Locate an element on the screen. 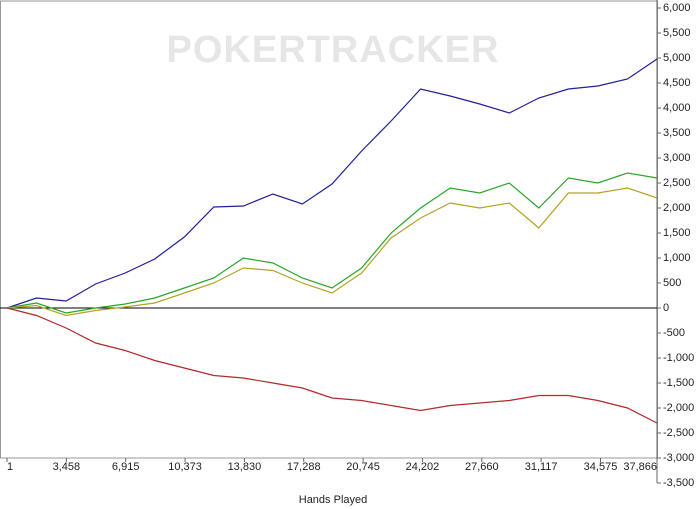 This screenshot has height=509, width=700. x-tick-label: 13,830 is located at coordinates (245, 467).